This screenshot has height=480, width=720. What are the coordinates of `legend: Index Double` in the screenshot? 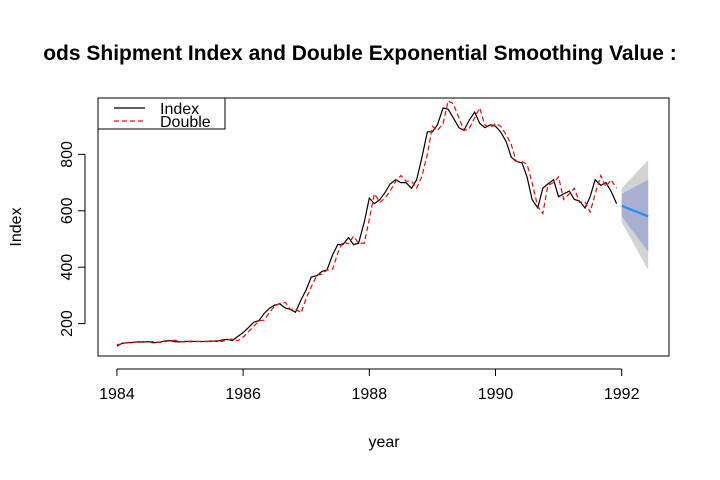 It's located at (161, 114).